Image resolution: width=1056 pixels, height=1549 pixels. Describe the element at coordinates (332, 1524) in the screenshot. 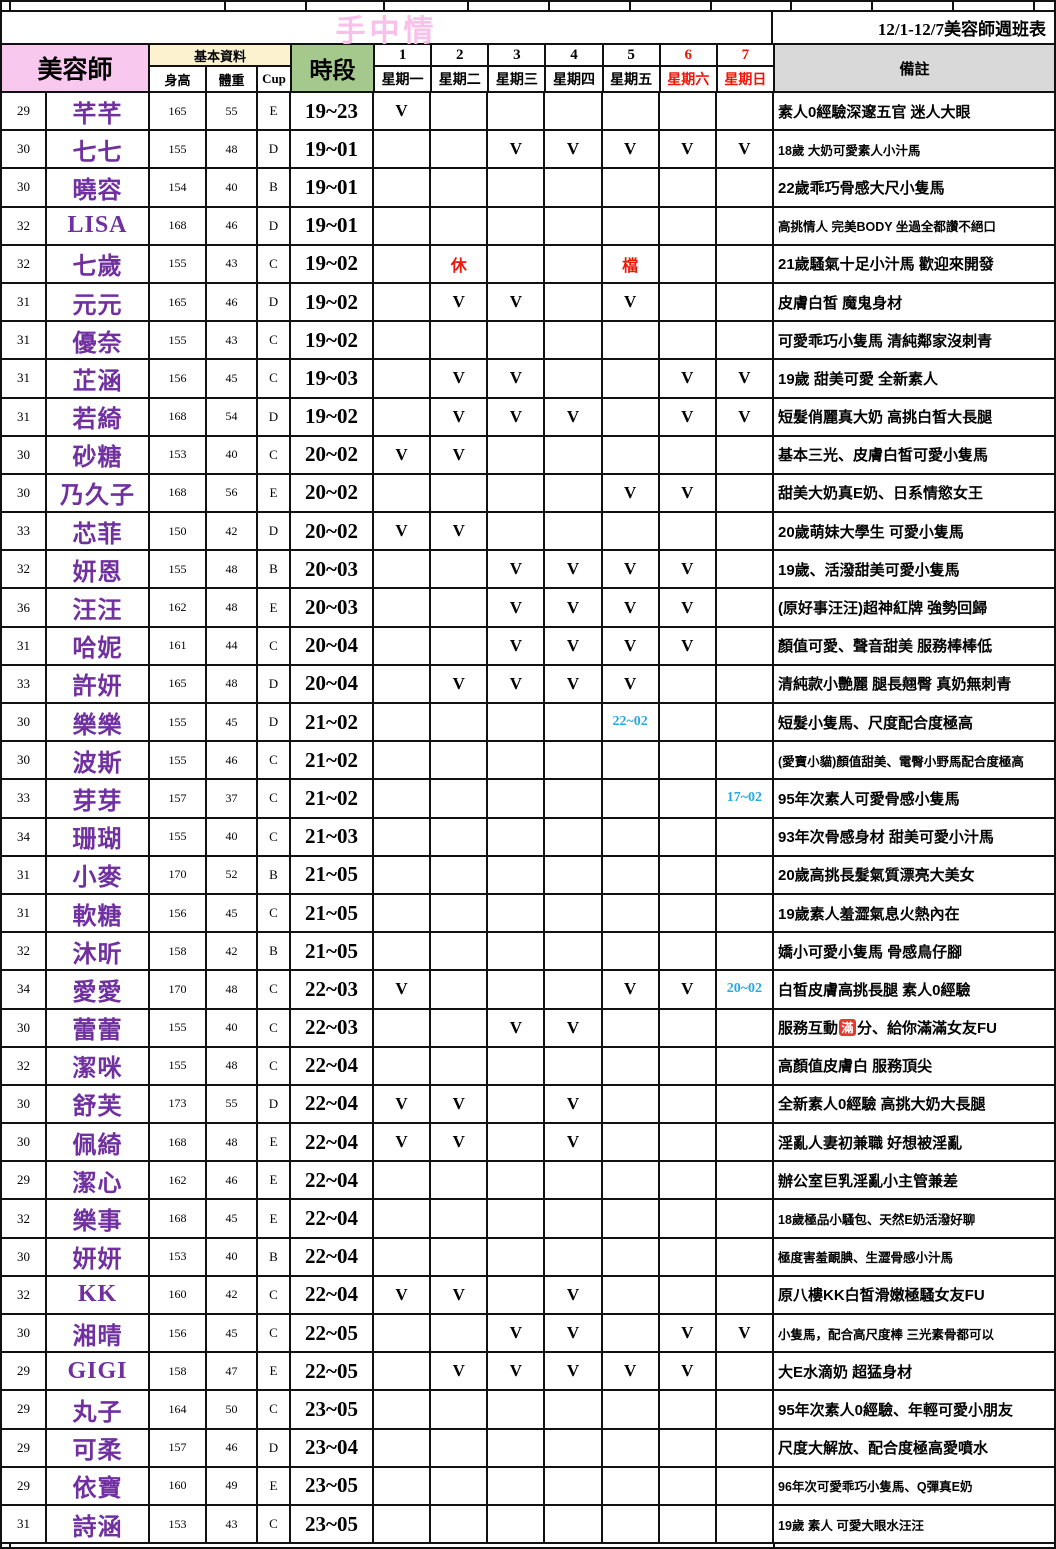

I see `timeslot-cell: 23~05` at that location.